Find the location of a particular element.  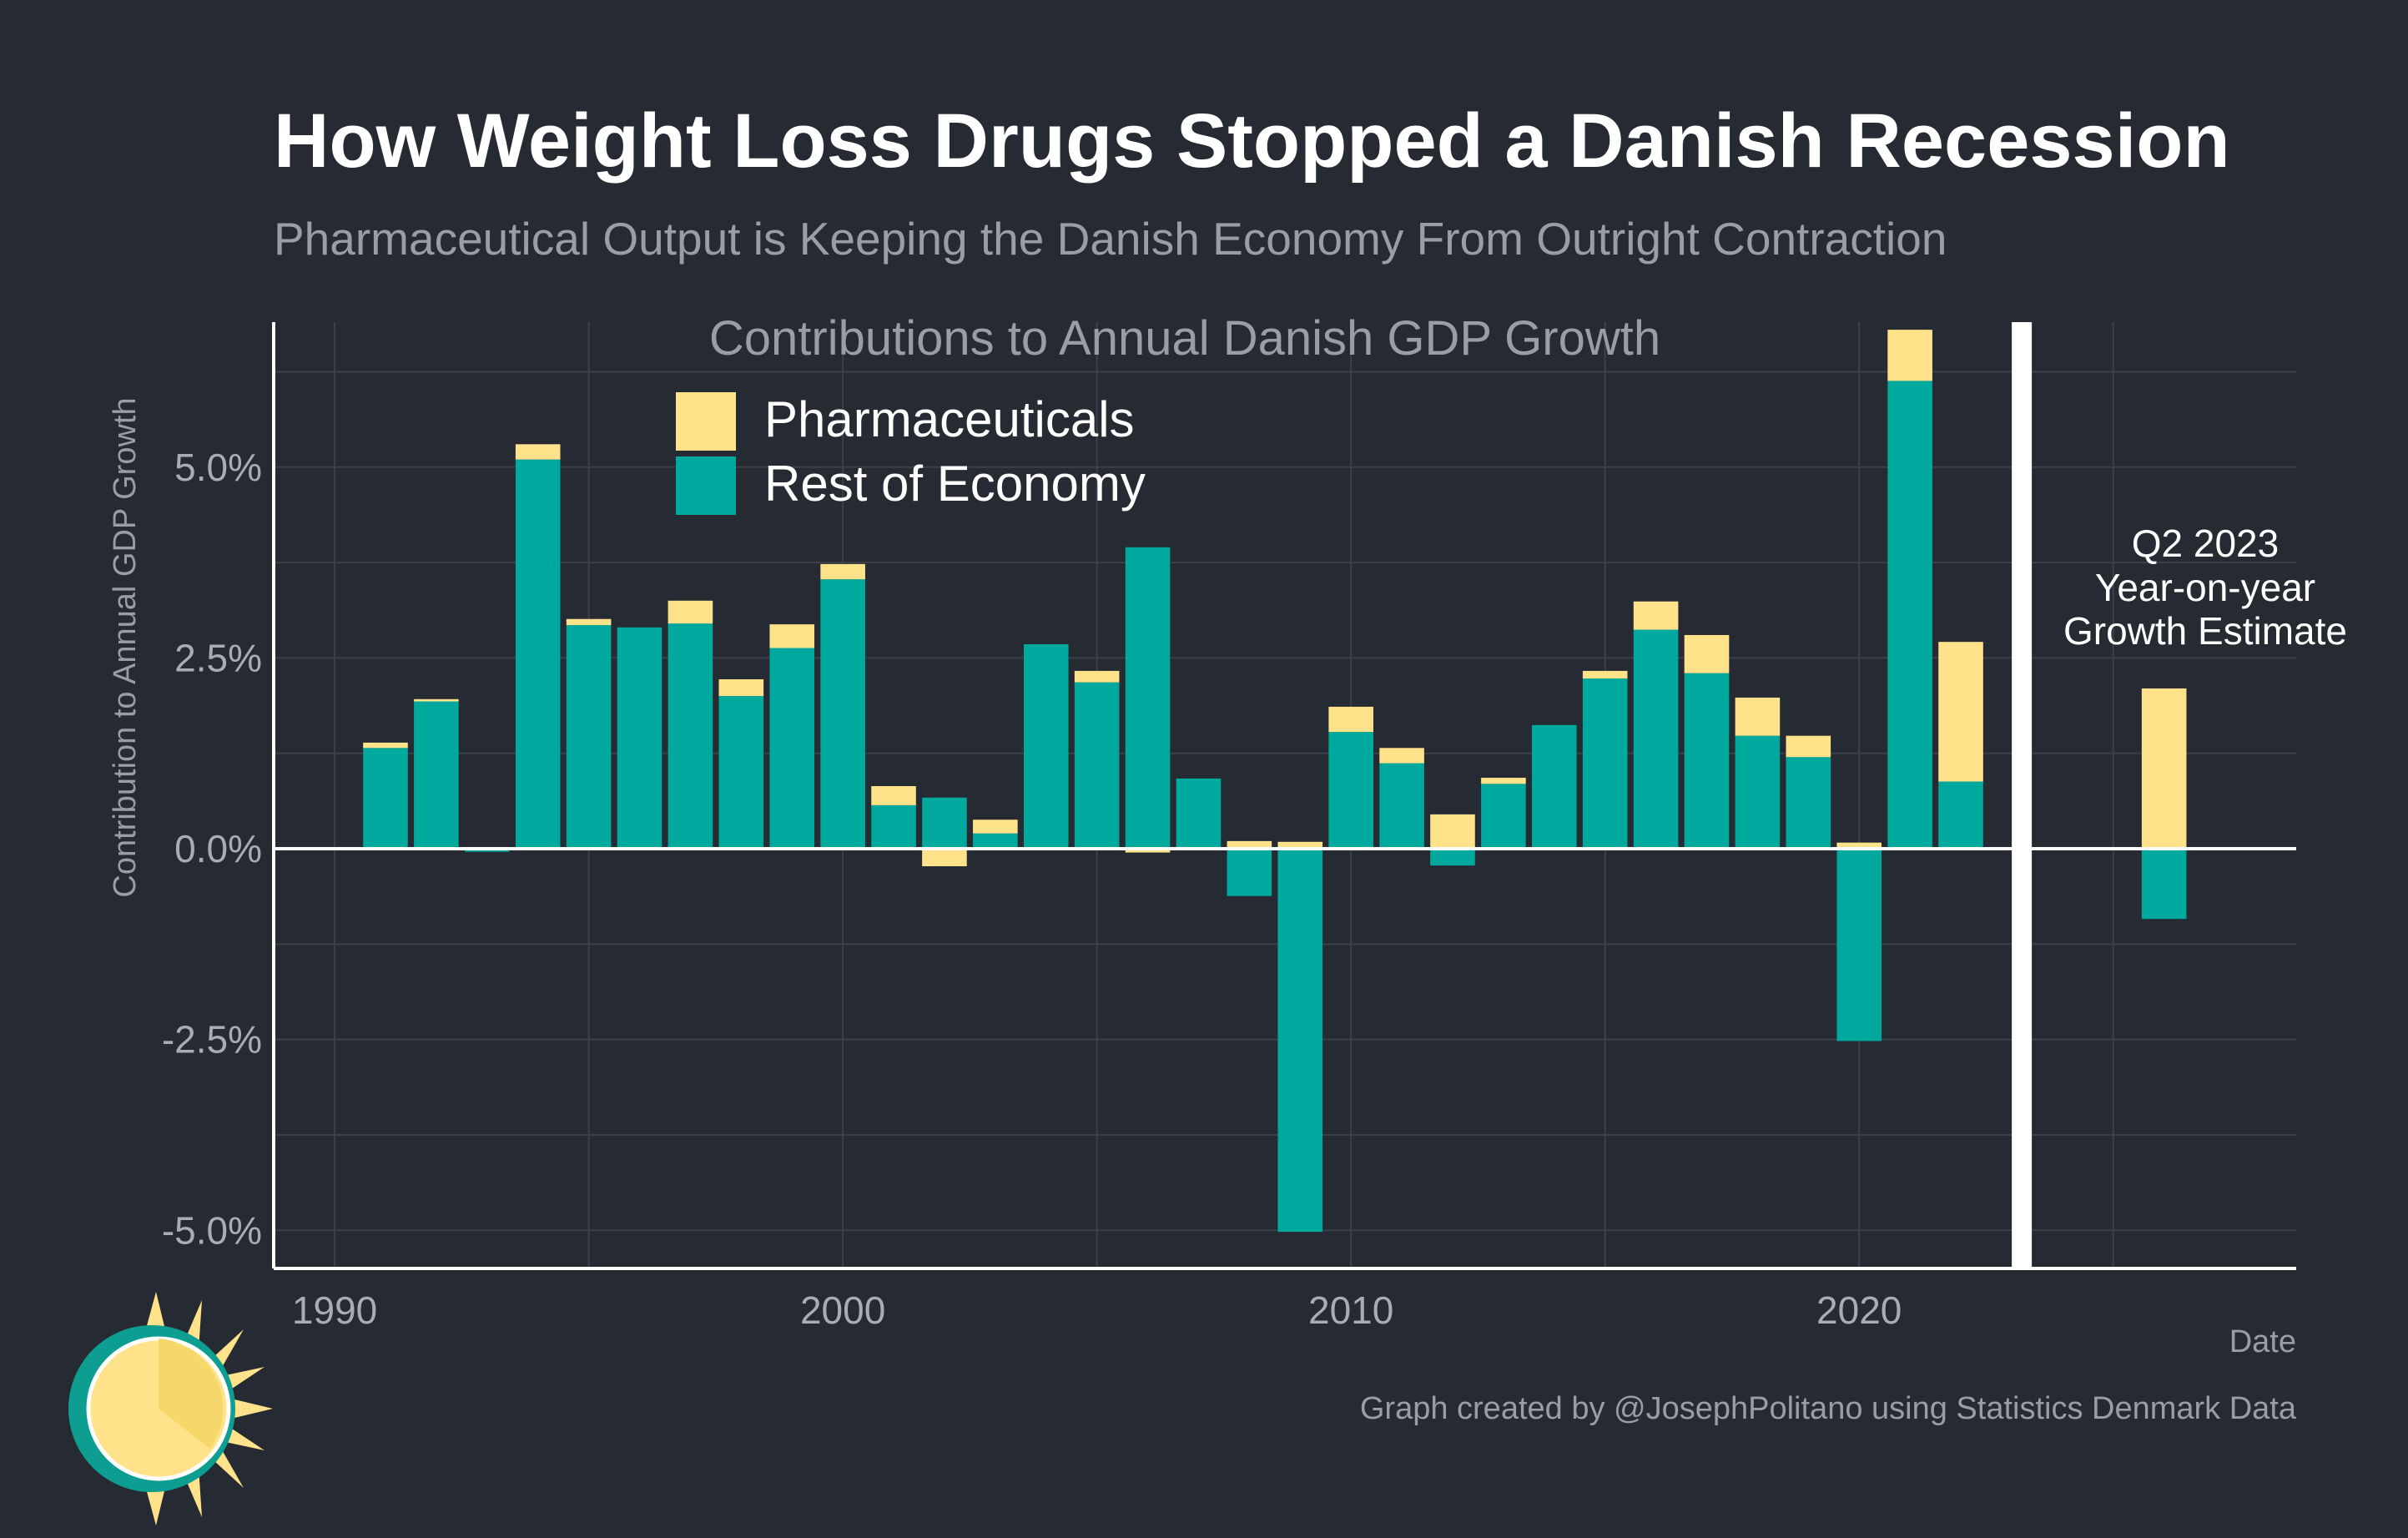

annotation-line-2: Year-on-year is located at coordinates (2205, 587).